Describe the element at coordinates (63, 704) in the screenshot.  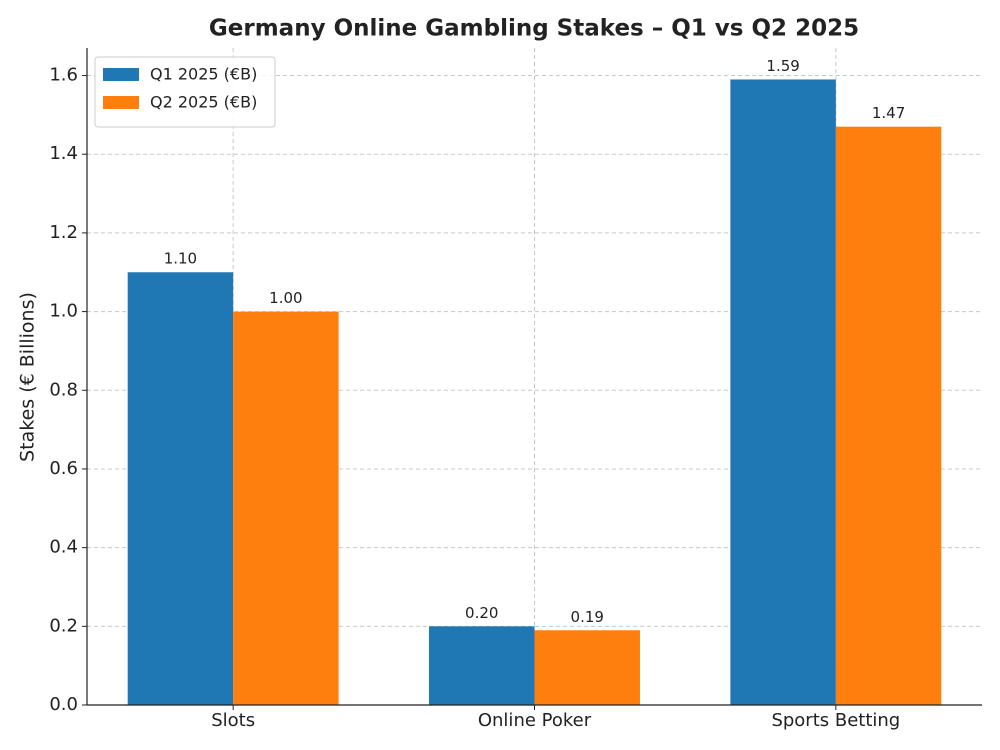
I see `y-tick-label: 0.0` at that location.